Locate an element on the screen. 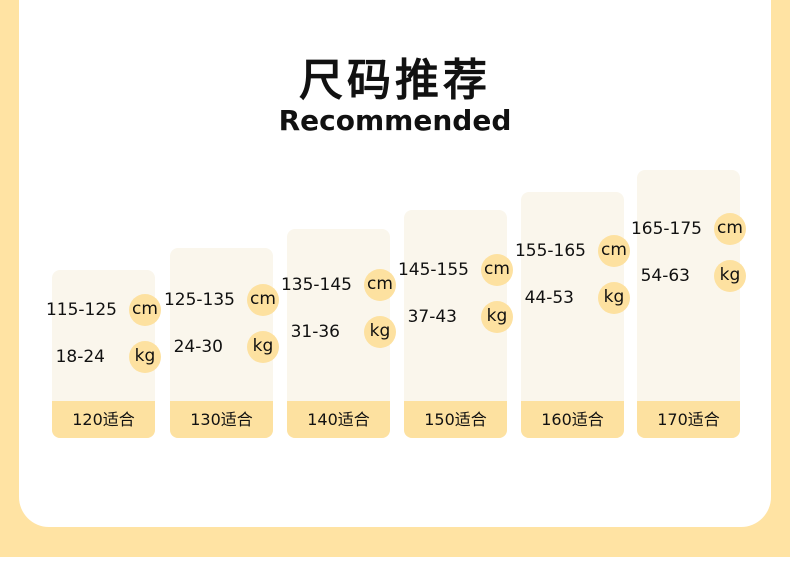 The width and height of the screenshot is (790, 576). weight-range: 31-36 is located at coordinates (315, 332).